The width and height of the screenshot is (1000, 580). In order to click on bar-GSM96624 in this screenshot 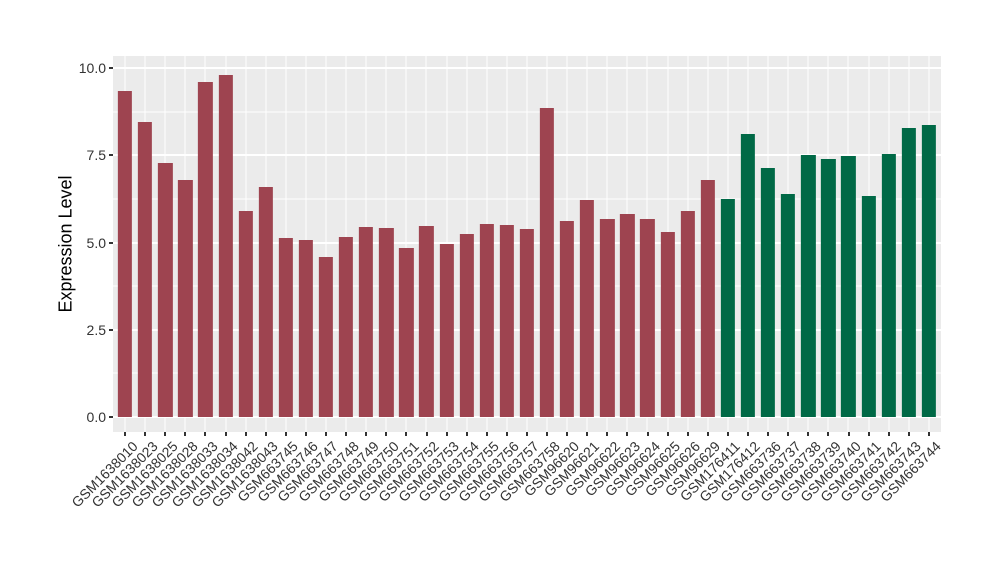, I will do `click(647, 318)`.